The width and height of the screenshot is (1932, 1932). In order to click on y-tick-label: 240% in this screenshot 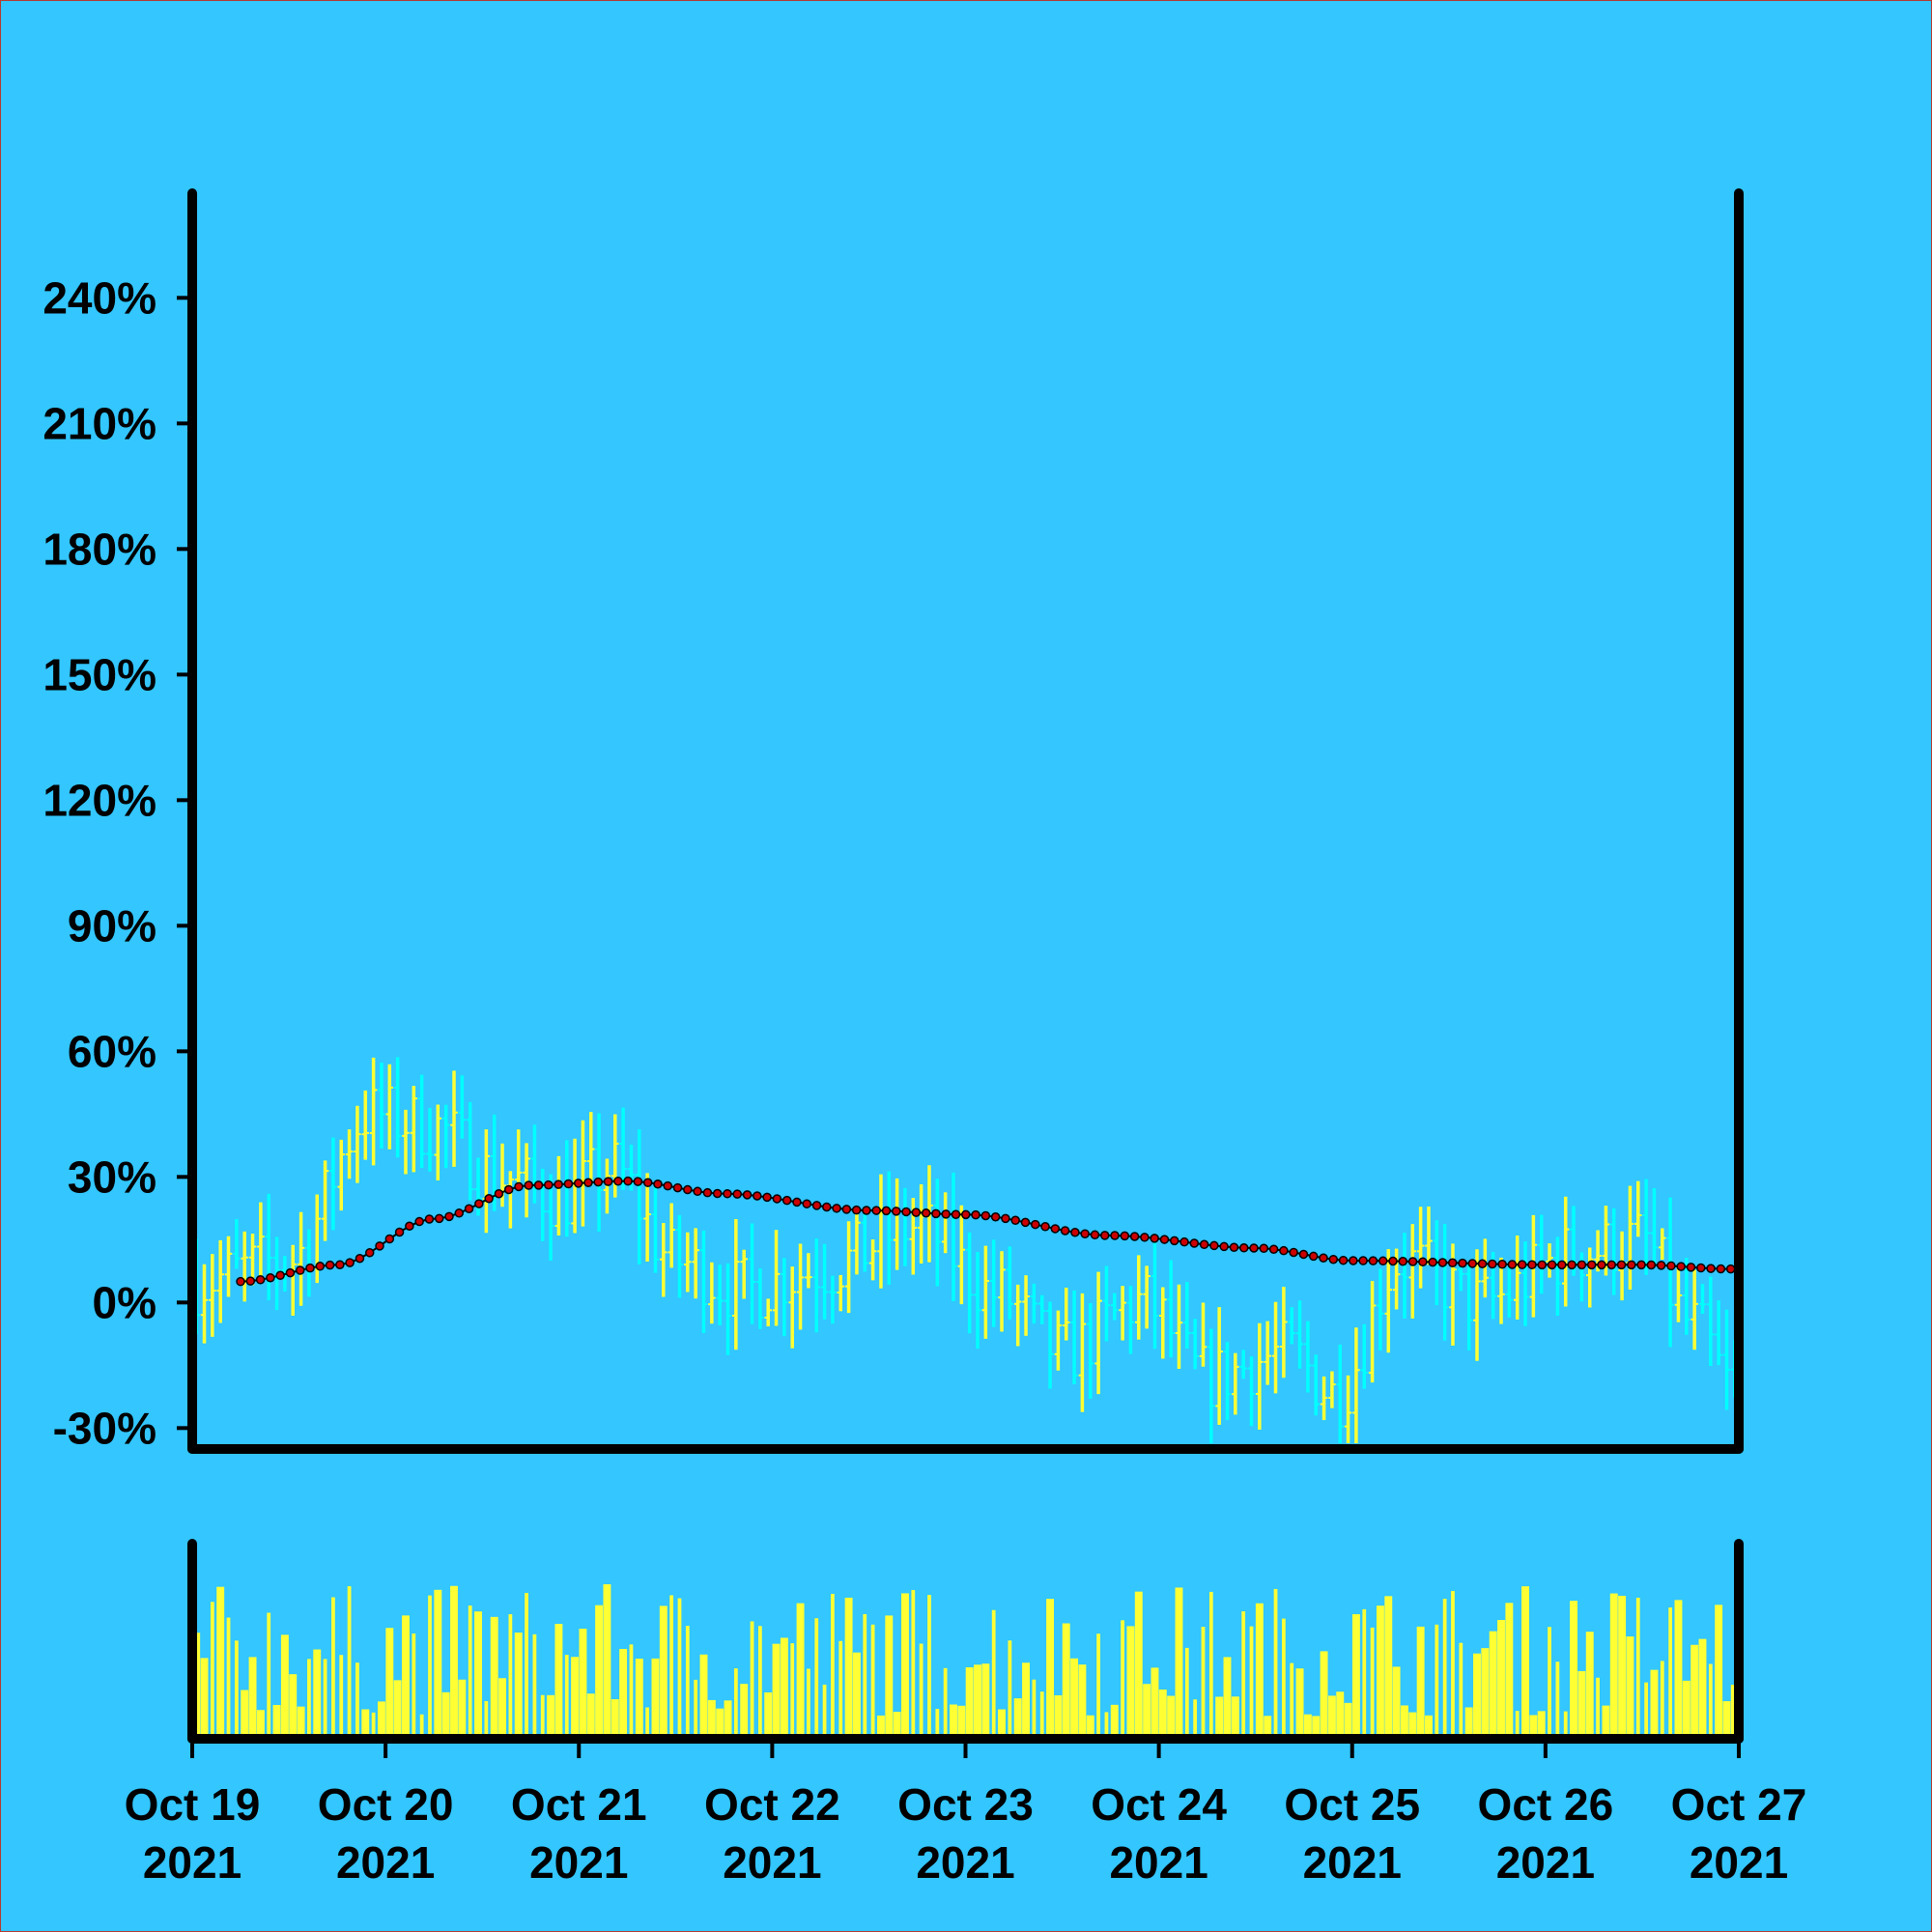, I will do `click(99, 297)`.